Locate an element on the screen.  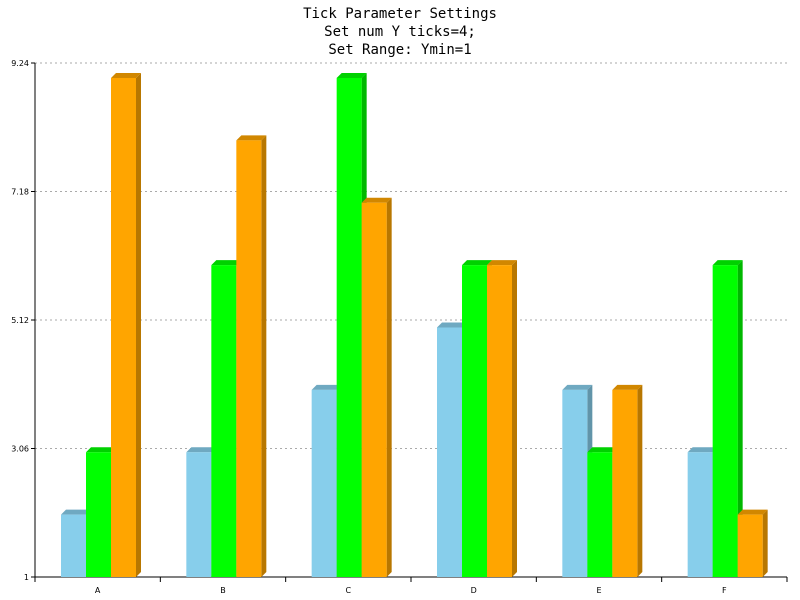
y-tick-label: 5.12 is located at coordinates (20, 320).